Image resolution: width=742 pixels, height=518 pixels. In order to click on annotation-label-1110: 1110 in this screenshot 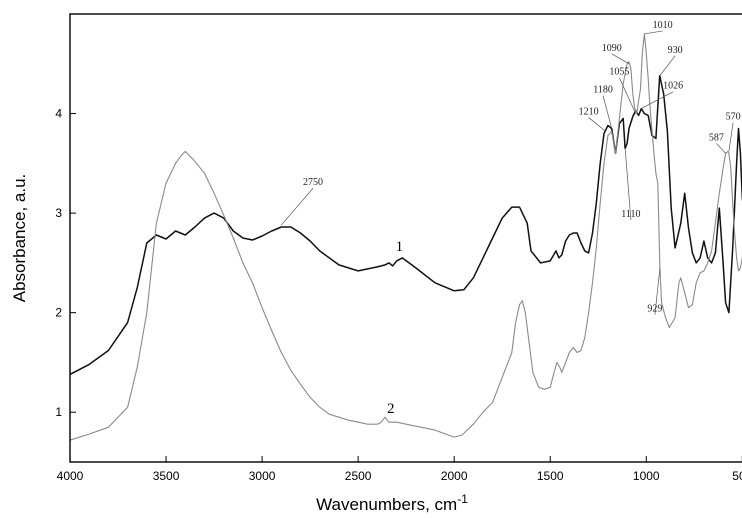, I will do `click(630, 214)`.